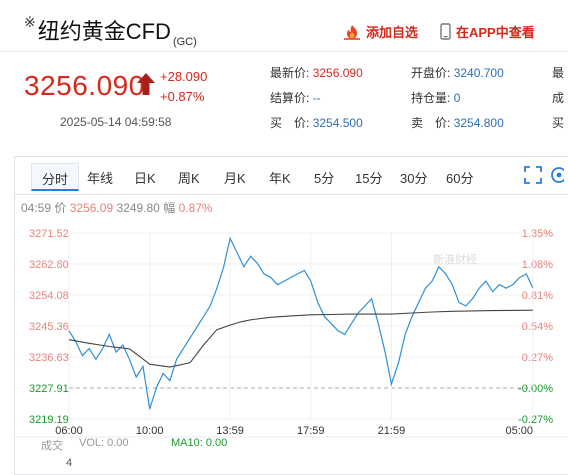 This screenshot has height=475, width=568. What do you see at coordinates (146, 86) in the screenshot?
I see `up-arrow-icon` at bounding box center [146, 86].